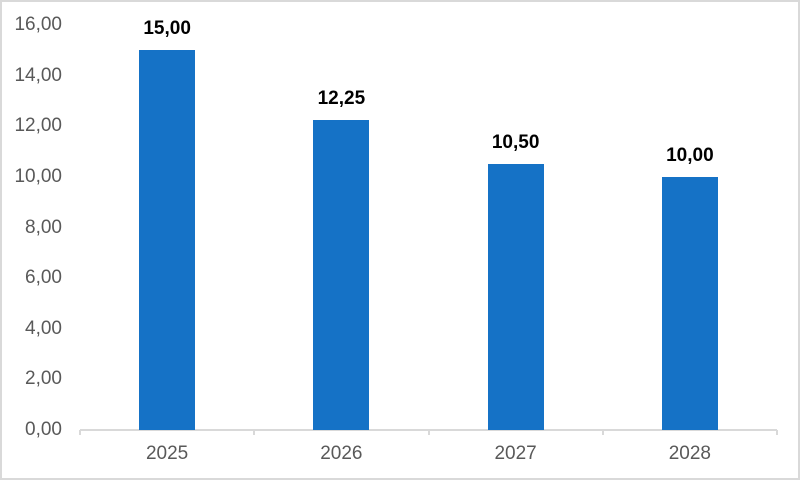  Describe the element at coordinates (341, 98) in the screenshot. I see `bar-data-label-2026: 12,25` at that location.